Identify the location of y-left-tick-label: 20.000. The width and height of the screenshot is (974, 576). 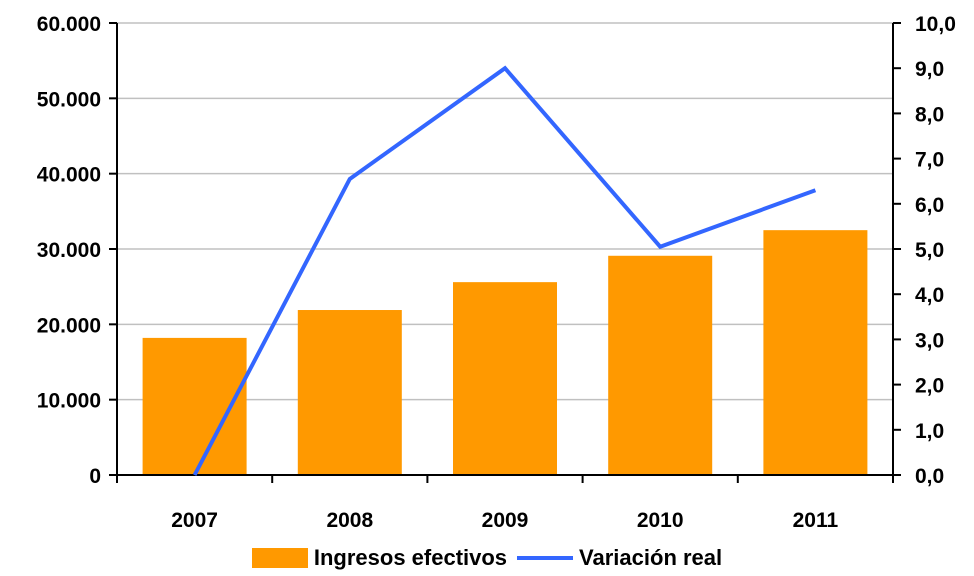
(69, 325).